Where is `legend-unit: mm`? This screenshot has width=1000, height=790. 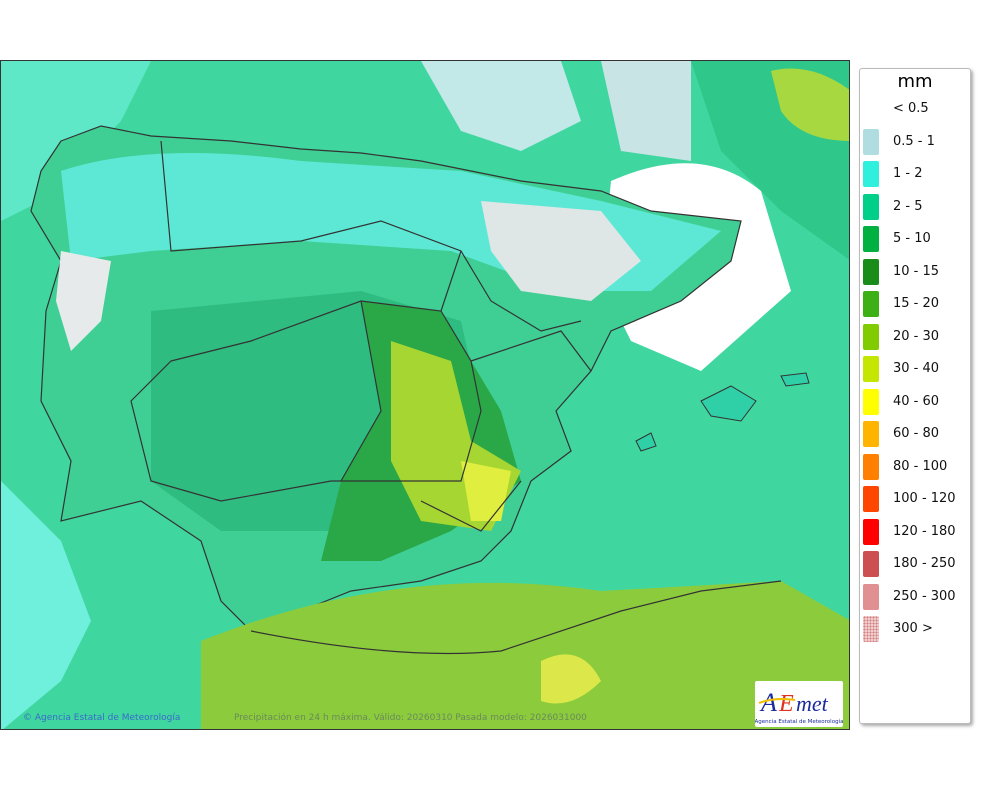
legend-unit: mm is located at coordinates (915, 81).